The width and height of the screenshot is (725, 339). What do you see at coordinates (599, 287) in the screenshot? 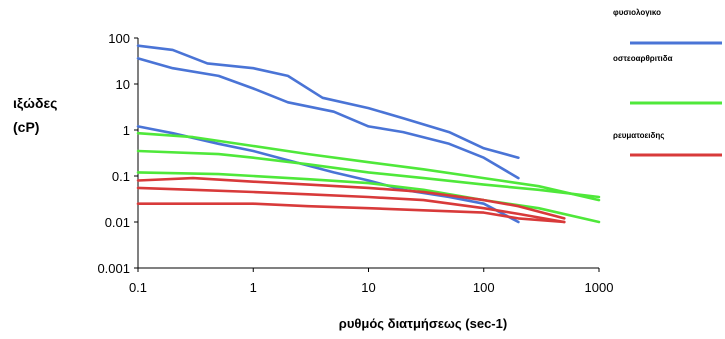
I see `x-tick-label: 1000` at bounding box center [599, 287].